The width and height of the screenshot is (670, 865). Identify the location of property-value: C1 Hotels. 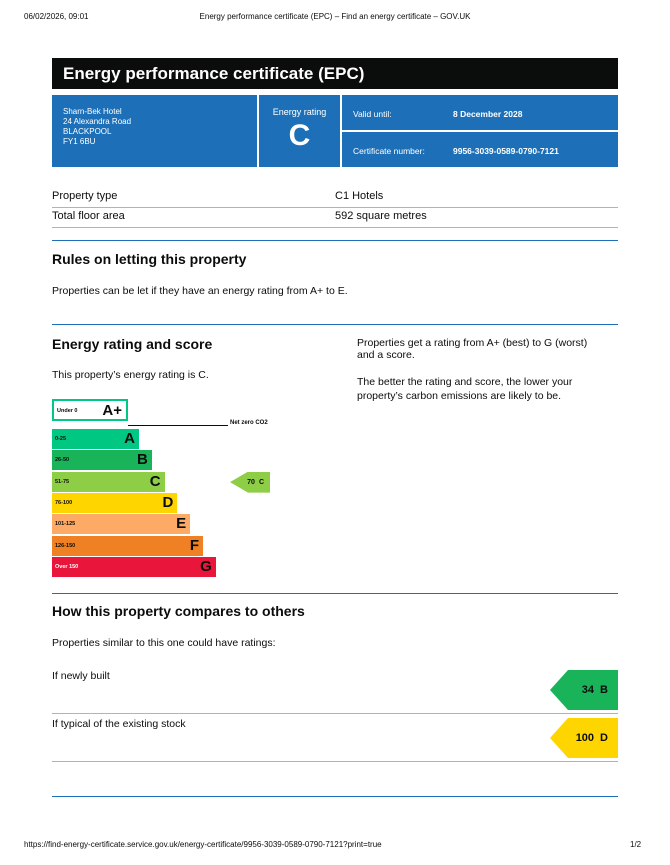
(359, 196).